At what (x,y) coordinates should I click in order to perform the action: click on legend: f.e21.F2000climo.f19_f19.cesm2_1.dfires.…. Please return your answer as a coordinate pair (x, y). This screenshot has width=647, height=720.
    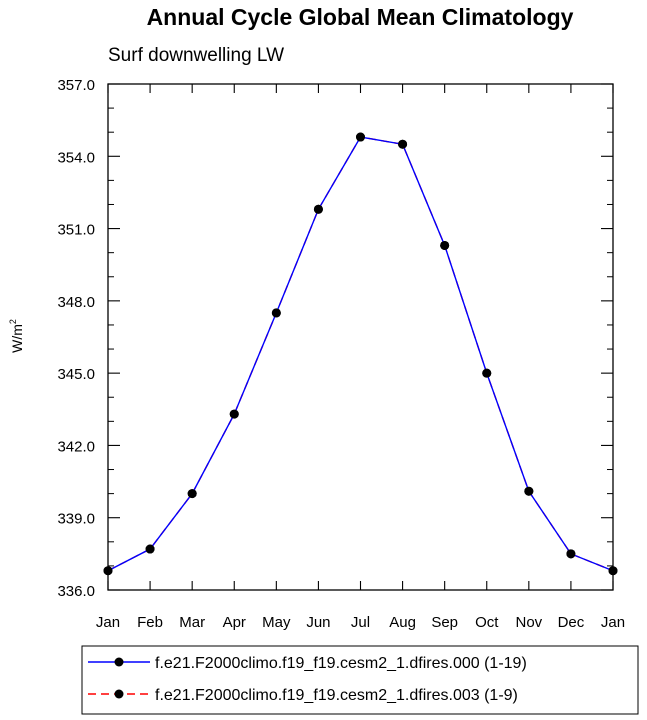
    Looking at the image, I should click on (360, 680).